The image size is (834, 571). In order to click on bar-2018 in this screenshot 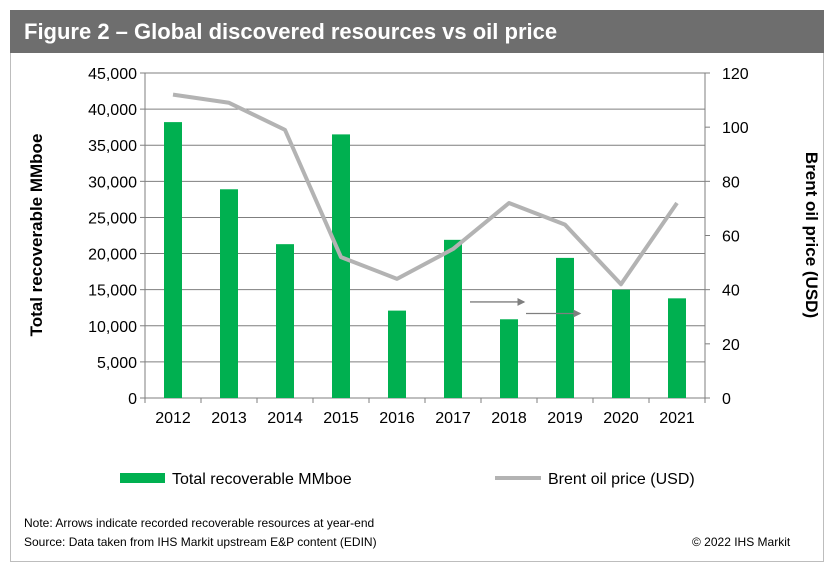, I will do `click(509, 358)`.